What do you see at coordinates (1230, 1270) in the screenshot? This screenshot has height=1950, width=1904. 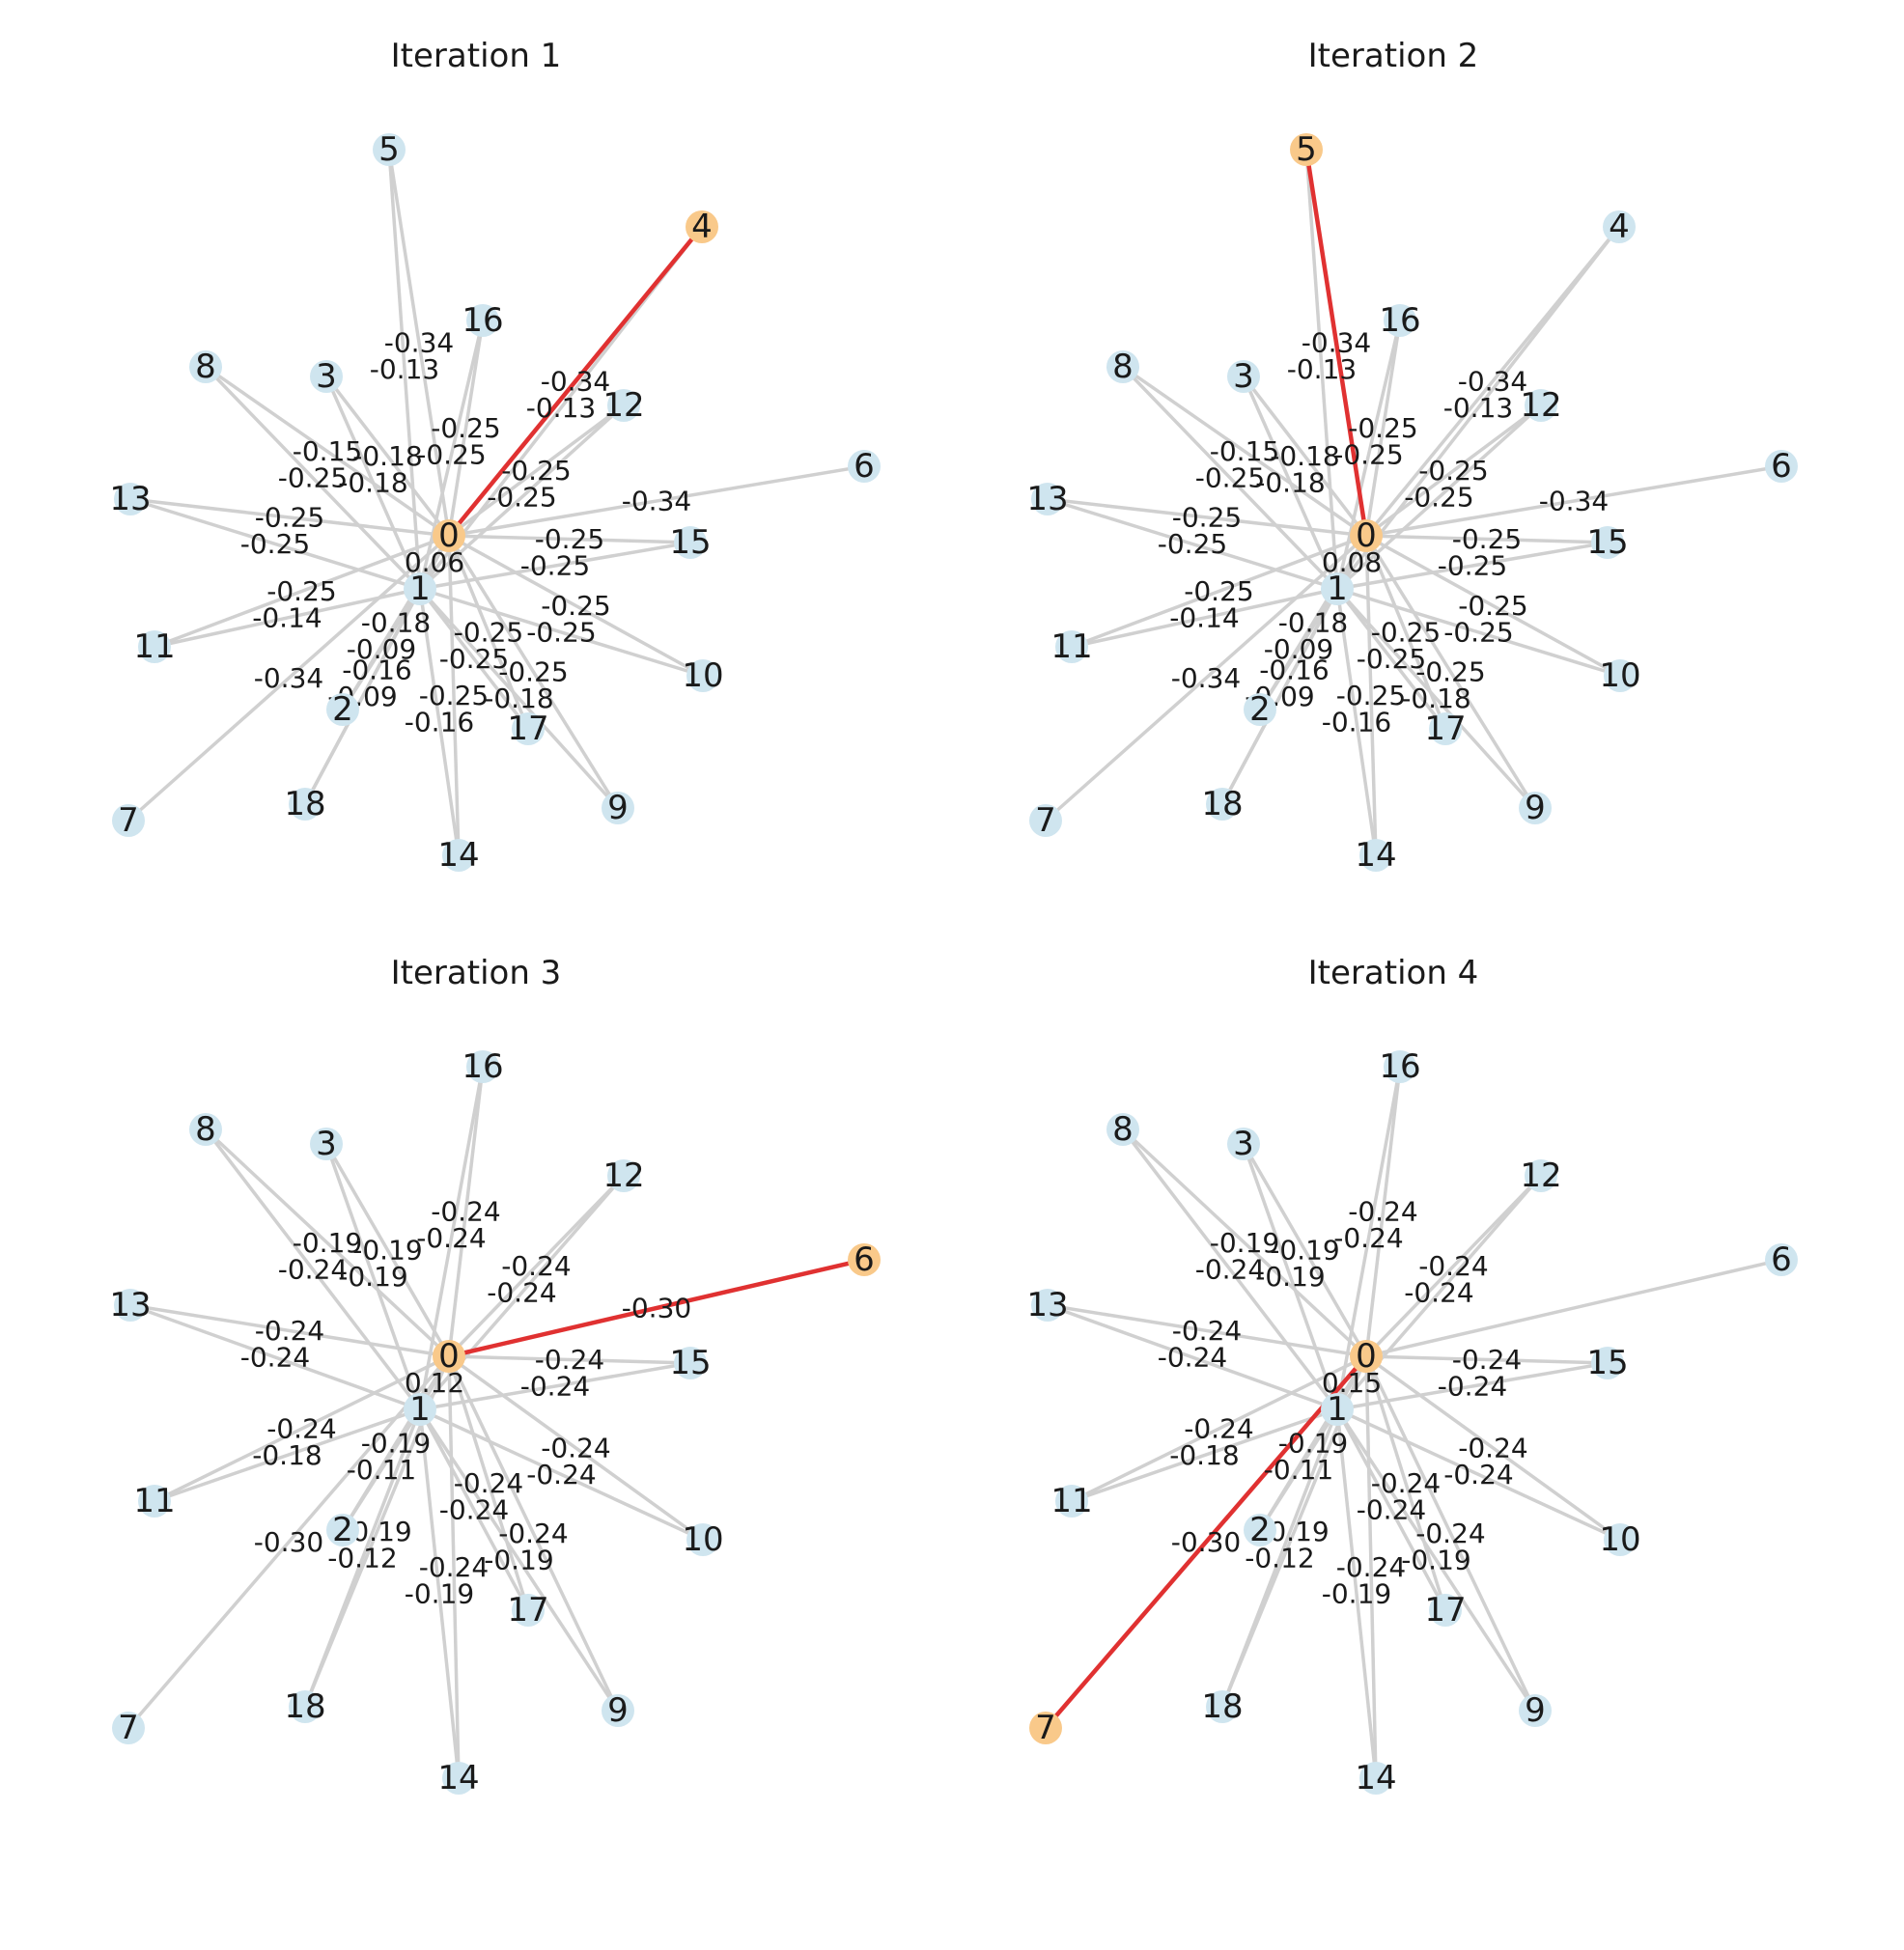 I see `edge-label-1-8: -0.24` at bounding box center [1230, 1270].